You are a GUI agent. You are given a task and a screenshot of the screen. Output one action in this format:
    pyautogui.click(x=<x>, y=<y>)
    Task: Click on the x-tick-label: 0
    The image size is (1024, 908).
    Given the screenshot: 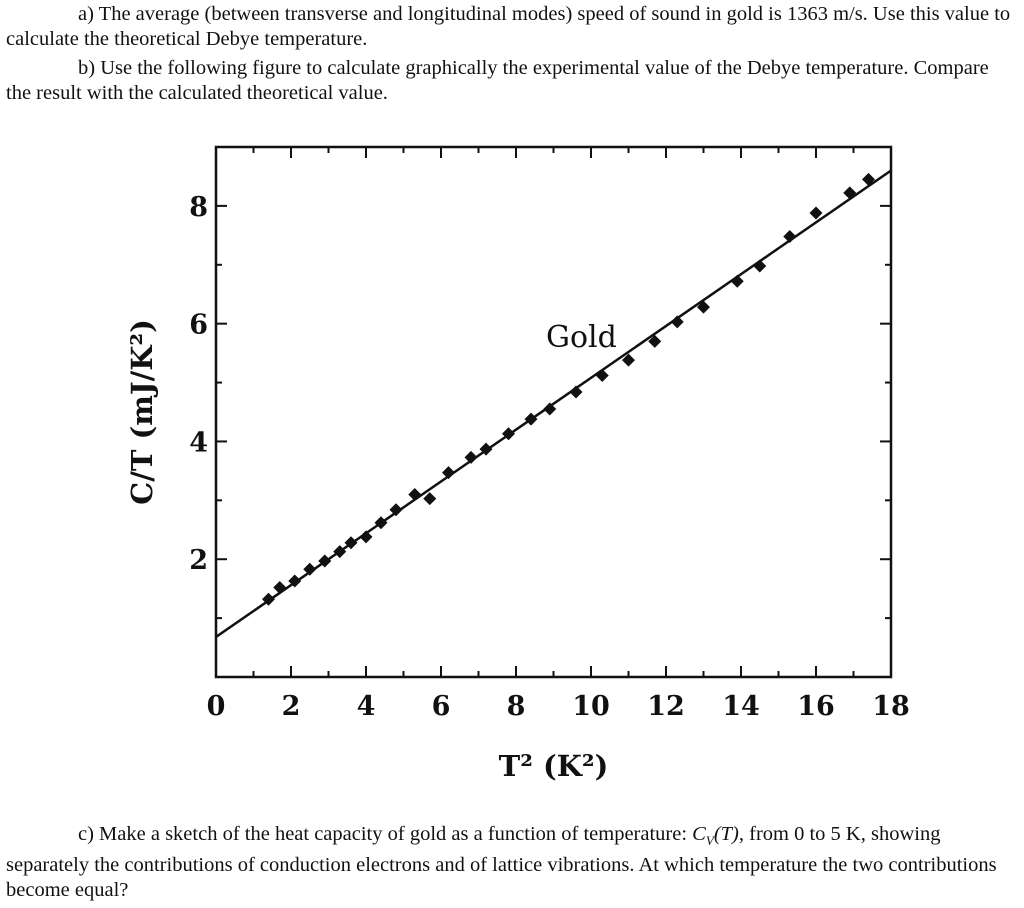 What is the action you would take?
    pyautogui.click(x=216, y=706)
    